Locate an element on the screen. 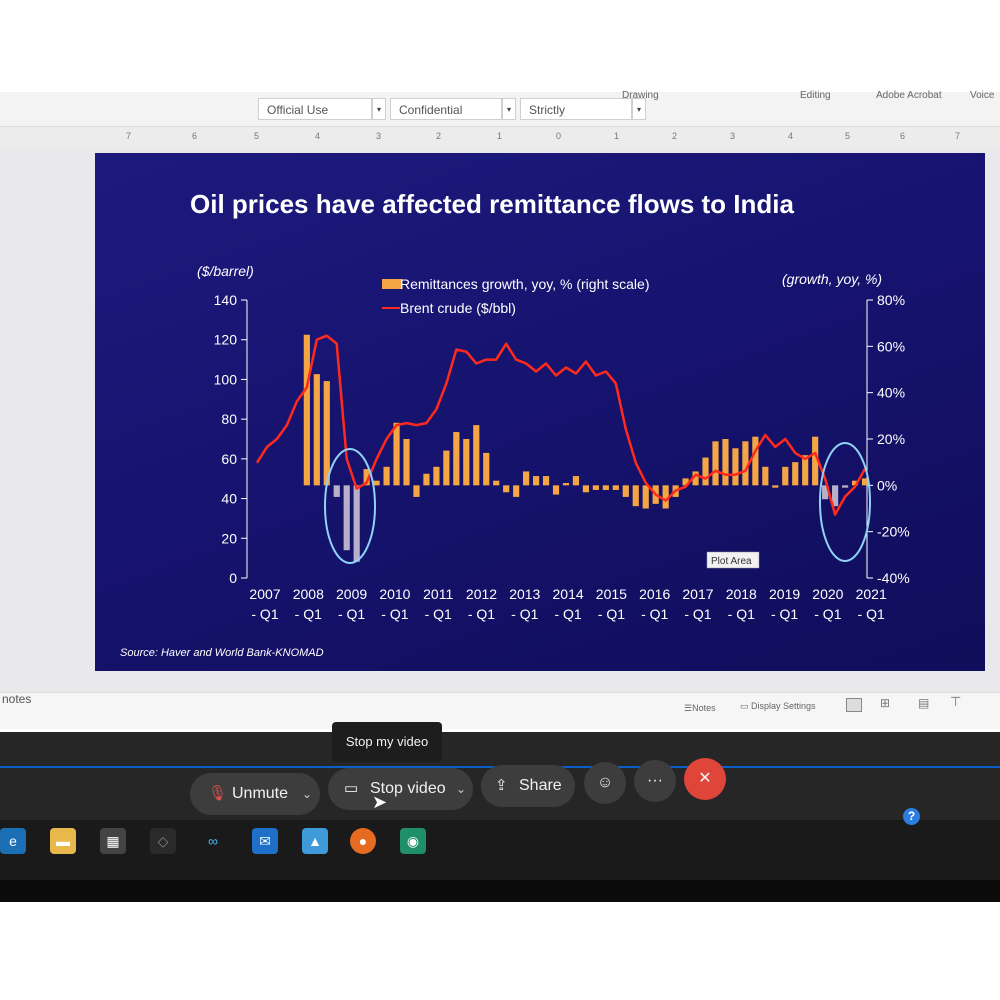 This screenshot has width=1000, height=1000. x-tick-label: 2007 - Q1 is located at coordinates (264, 604).